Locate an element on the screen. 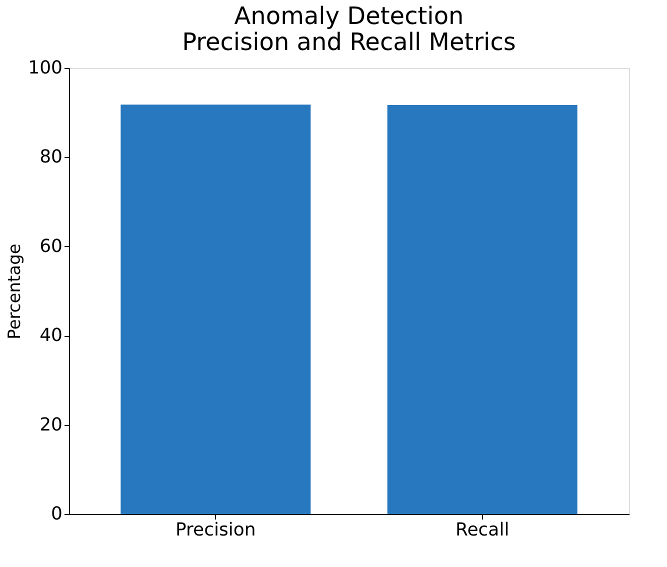 Image resolution: width=667 pixels, height=567 pixels. y-axis-title: Percentage is located at coordinates (15, 292).